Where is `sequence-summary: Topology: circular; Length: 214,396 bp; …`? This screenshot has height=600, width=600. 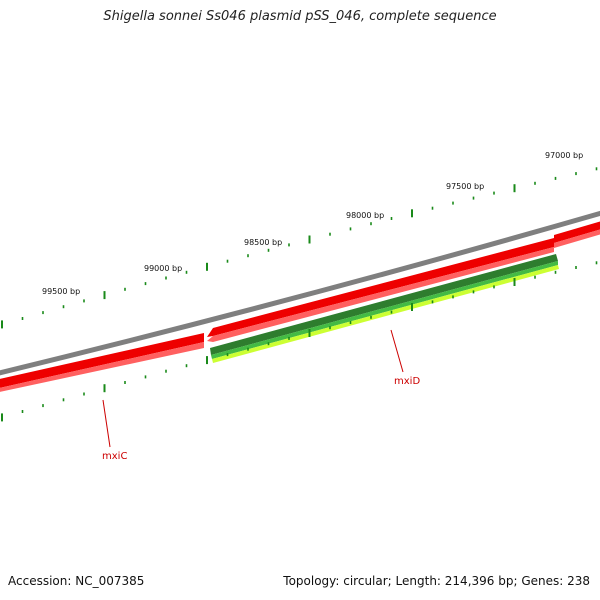
sequence-summary: Topology: circular; Length: 214,396 bp; … is located at coordinates (436, 581).